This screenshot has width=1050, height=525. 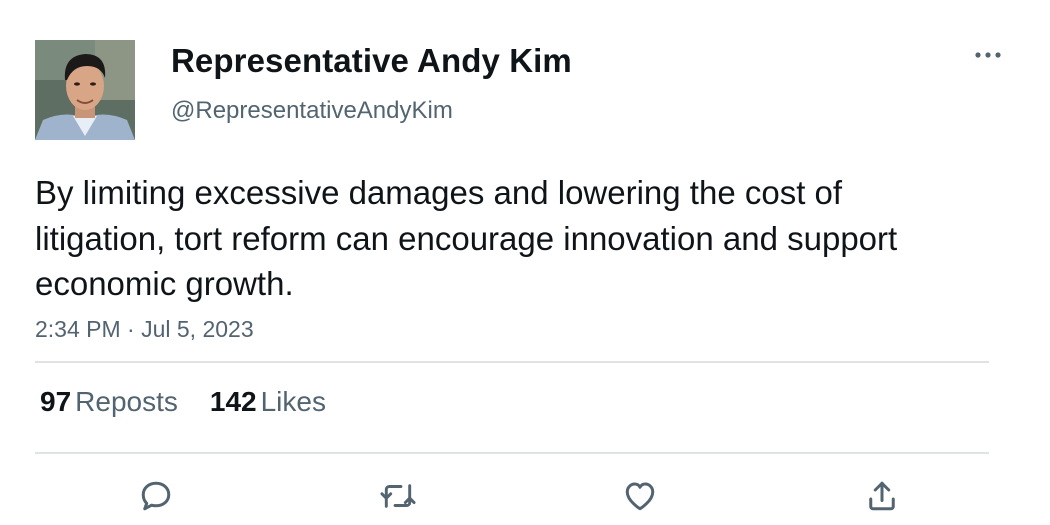 I want to click on reposts-label: Reposts, so click(x=126, y=401).